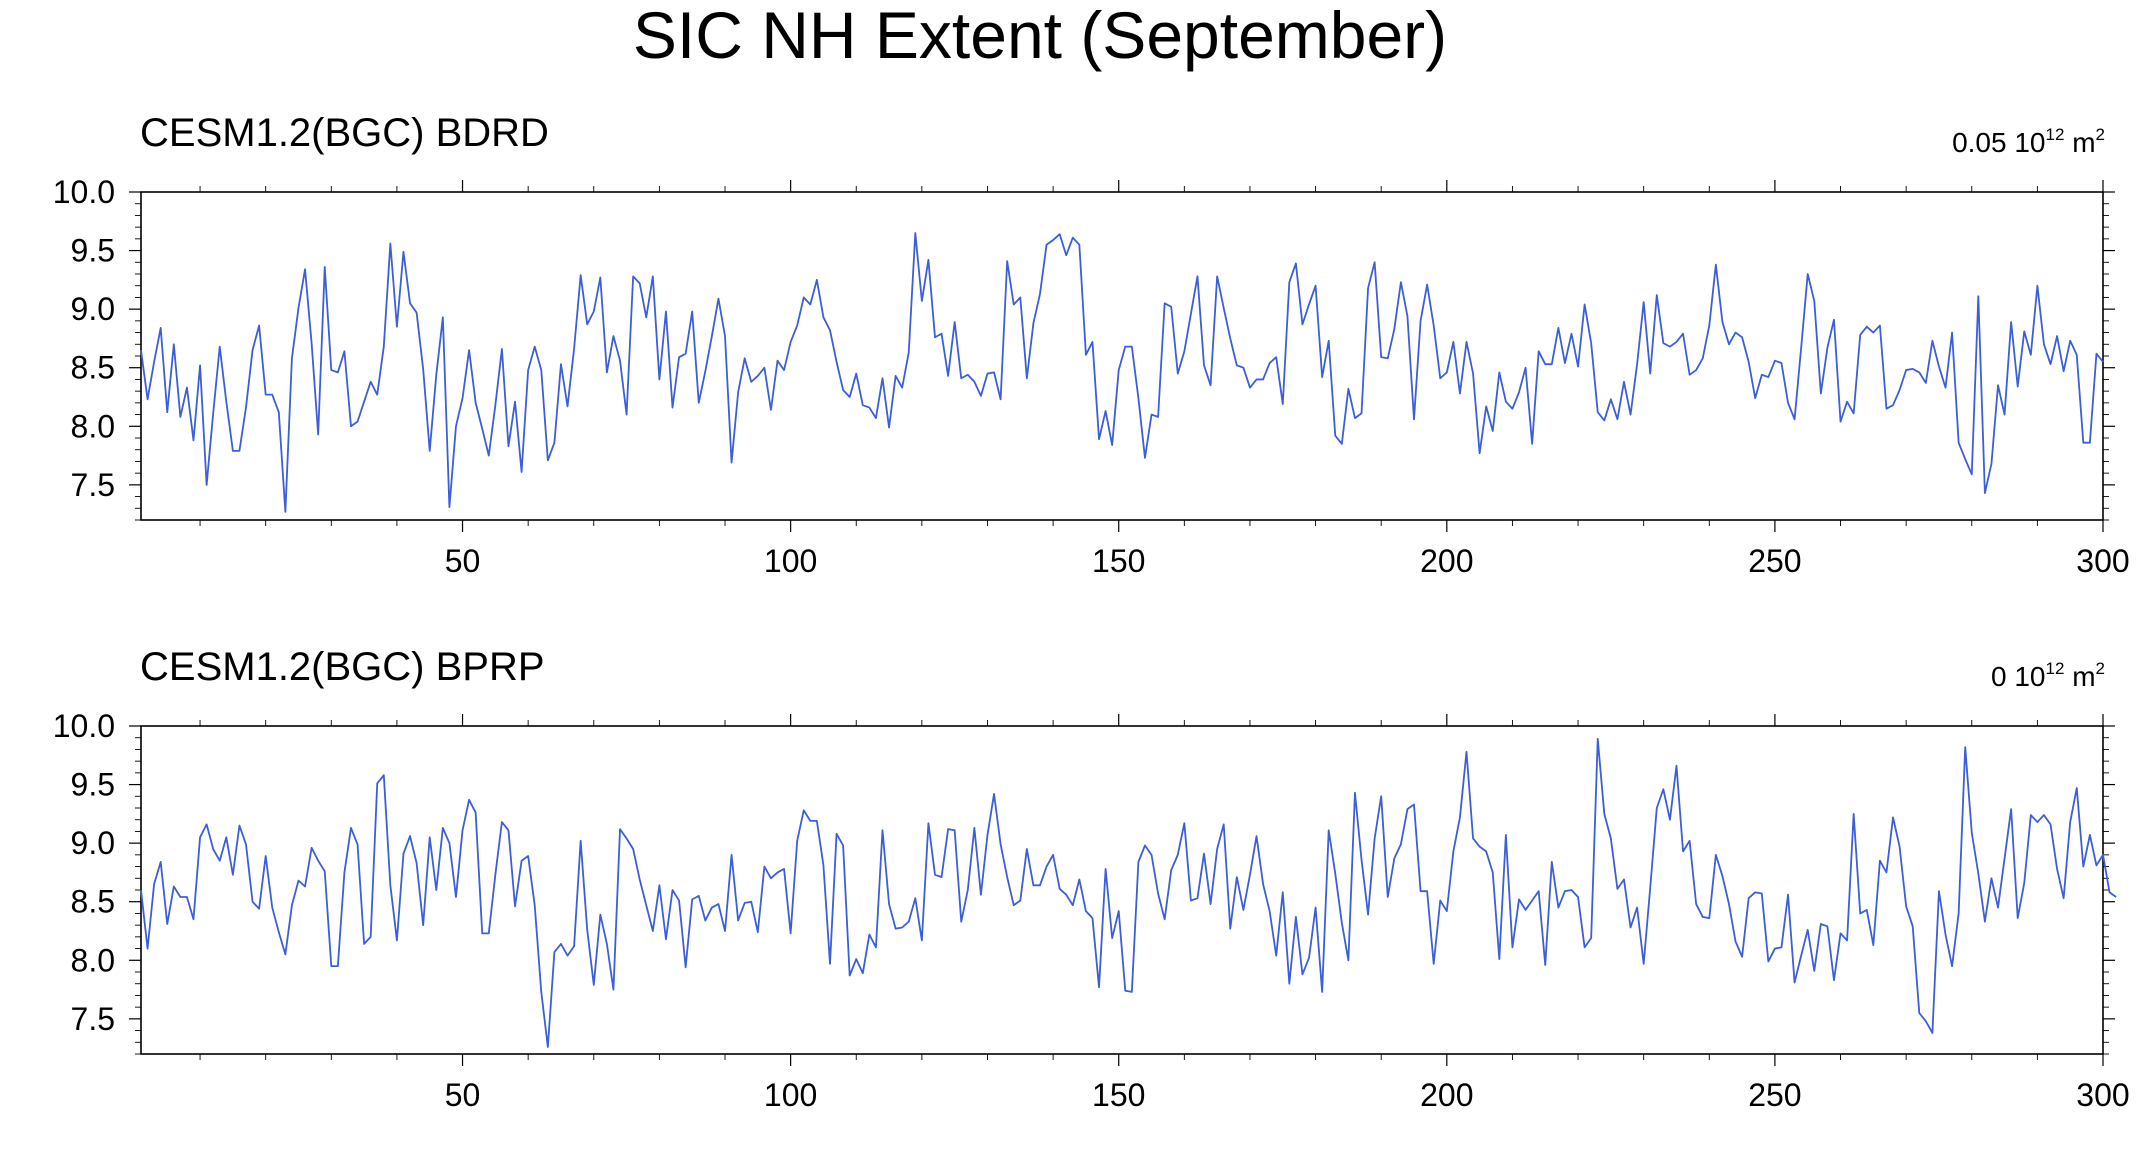 This screenshot has height=1156, width=2152. I want to click on panel-title-bdrd: CESM1.2(BGC) BDRD, so click(344, 133).